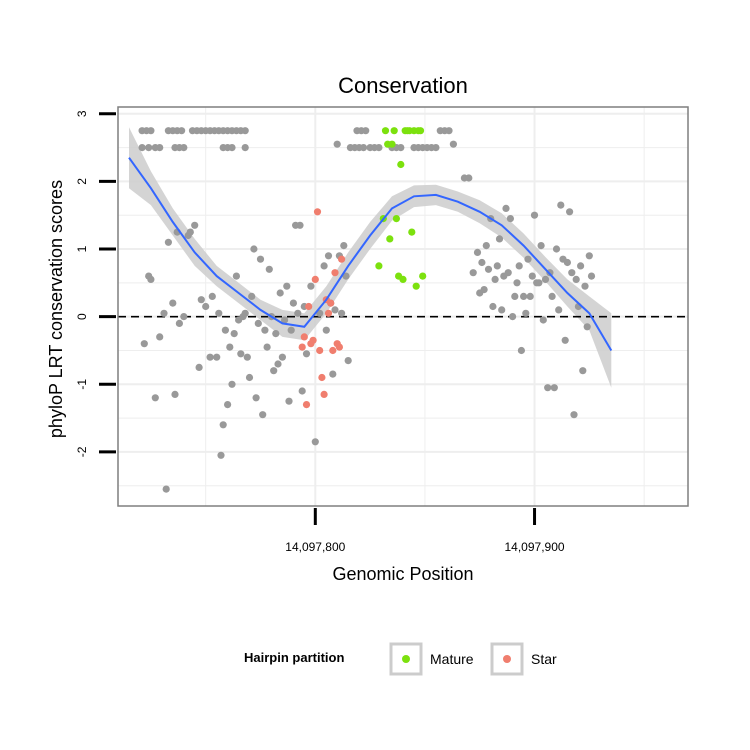 This screenshot has width=750, height=750. Describe the element at coordinates (82, 451) in the screenshot. I see `y-tick-label: -2` at that location.